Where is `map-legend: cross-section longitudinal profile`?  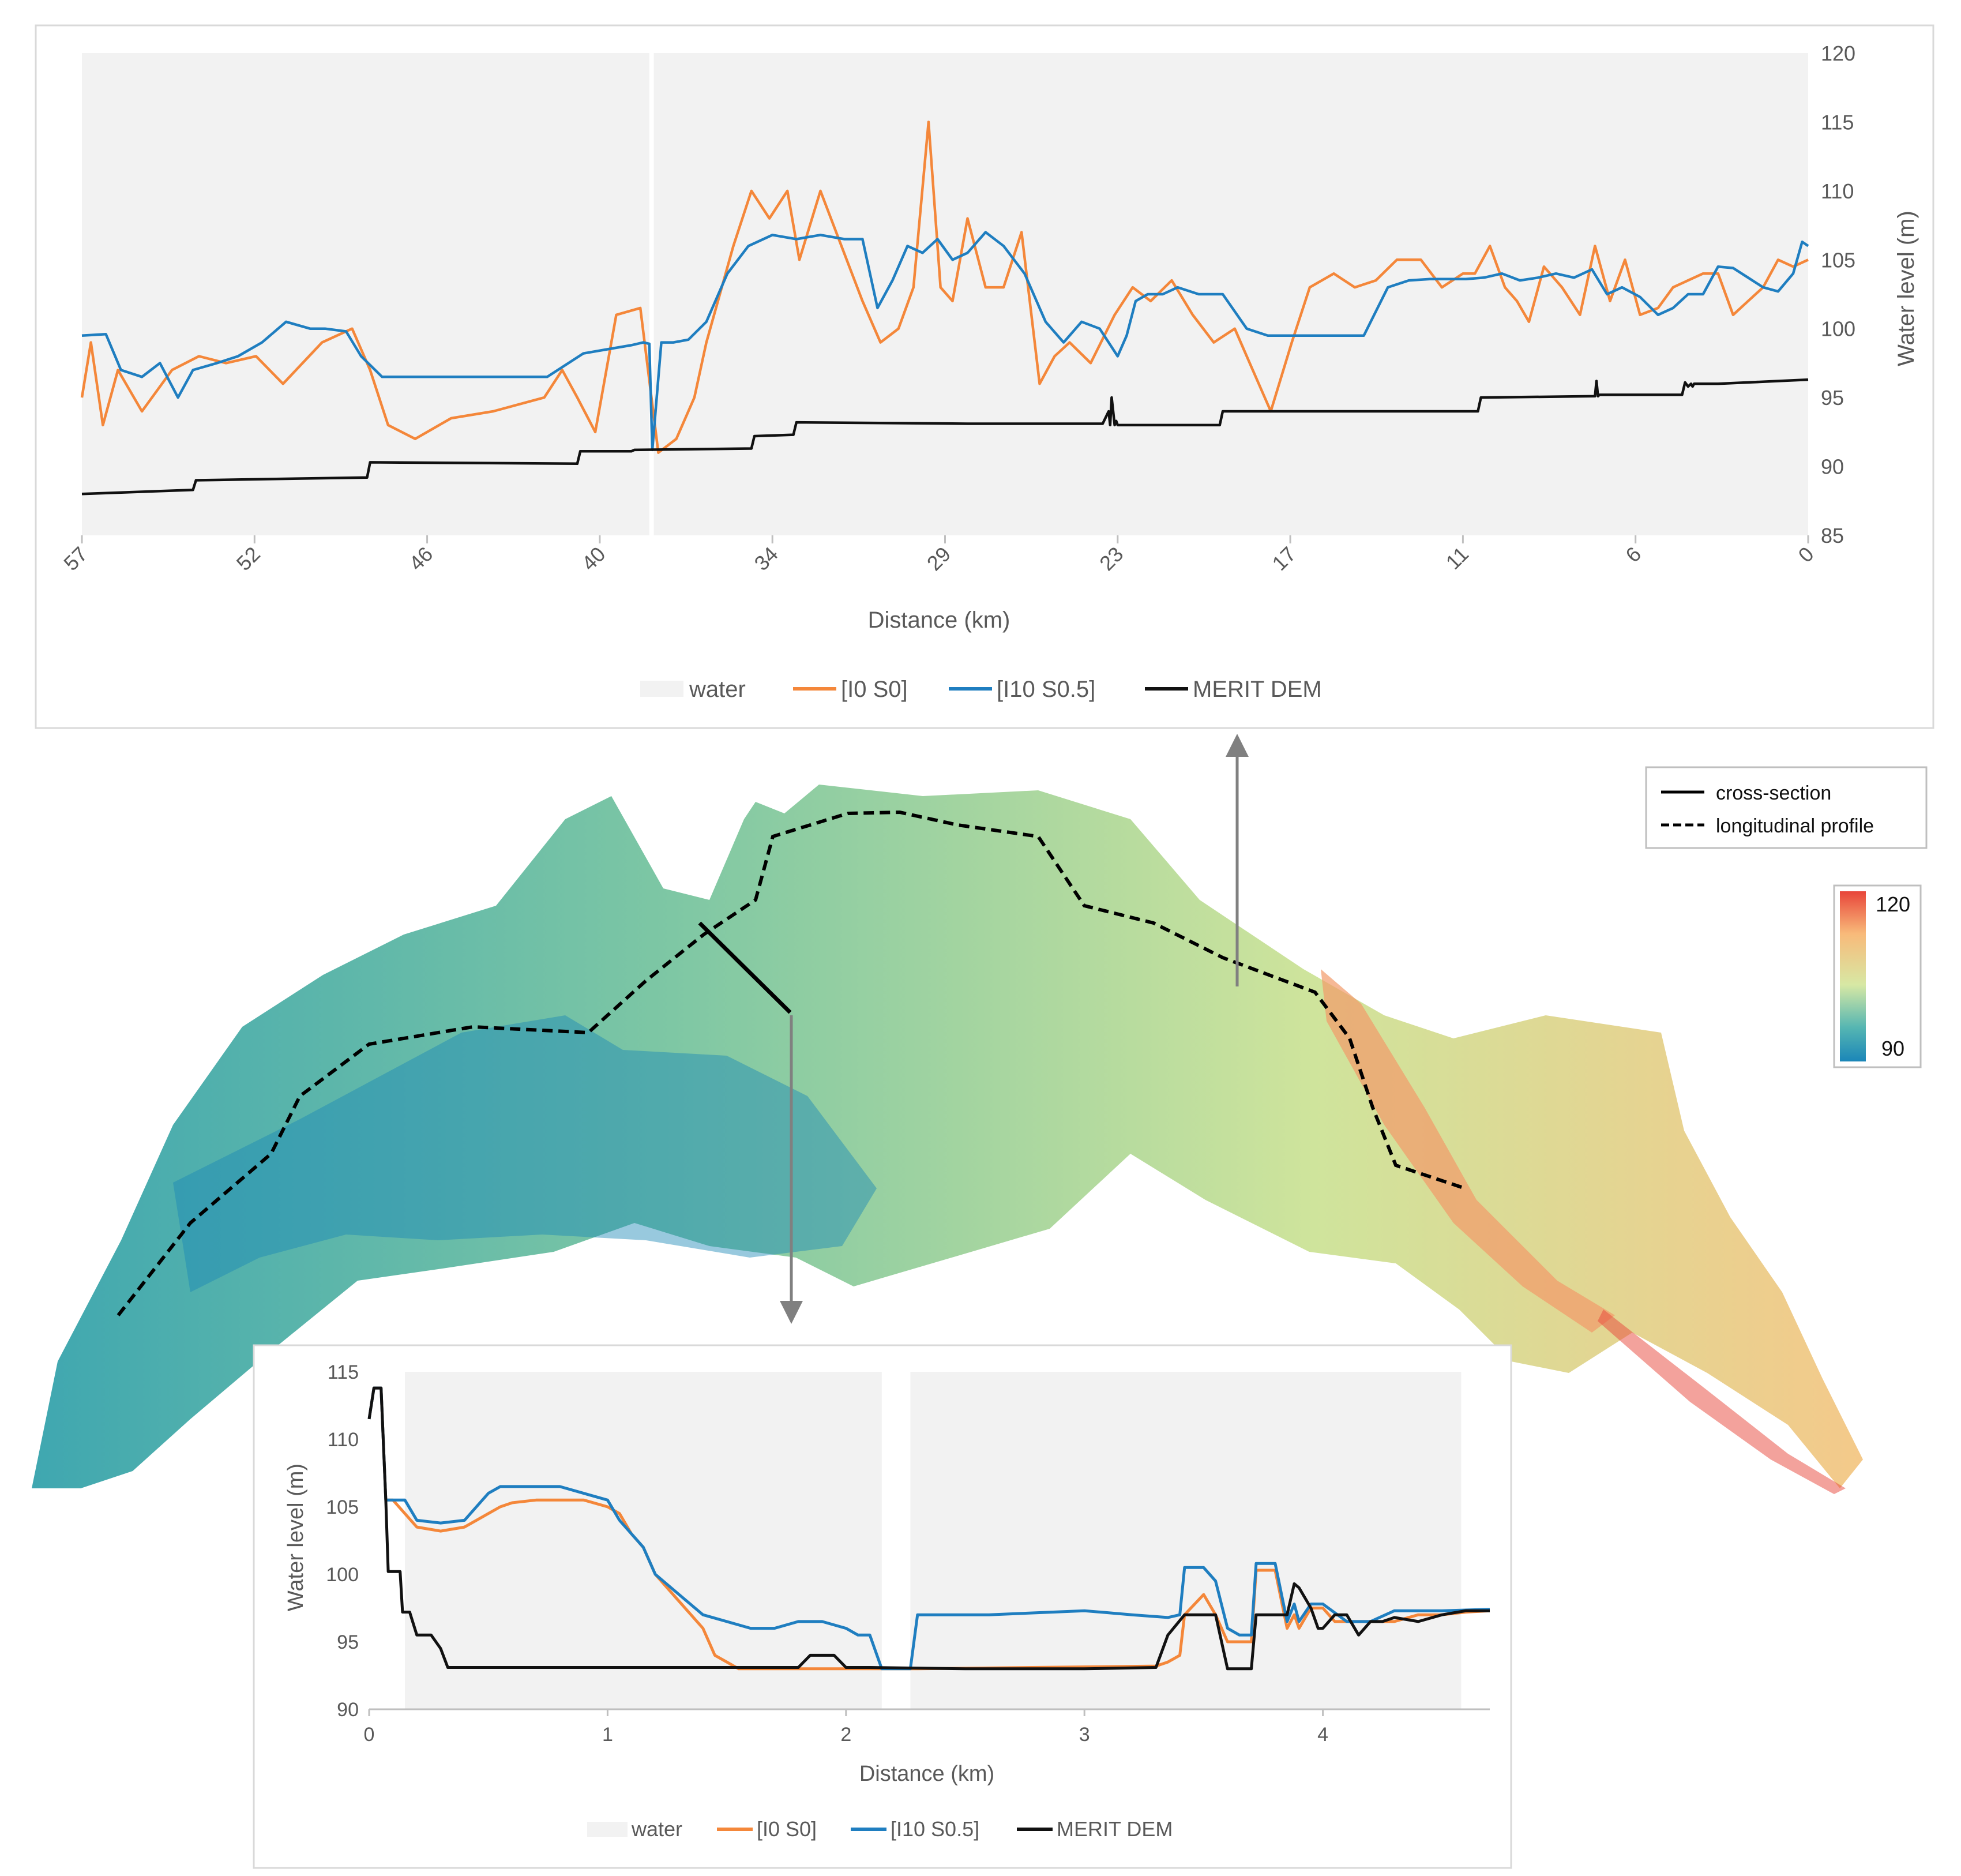
map-legend: cross-section longitudinal profile is located at coordinates (1786, 807).